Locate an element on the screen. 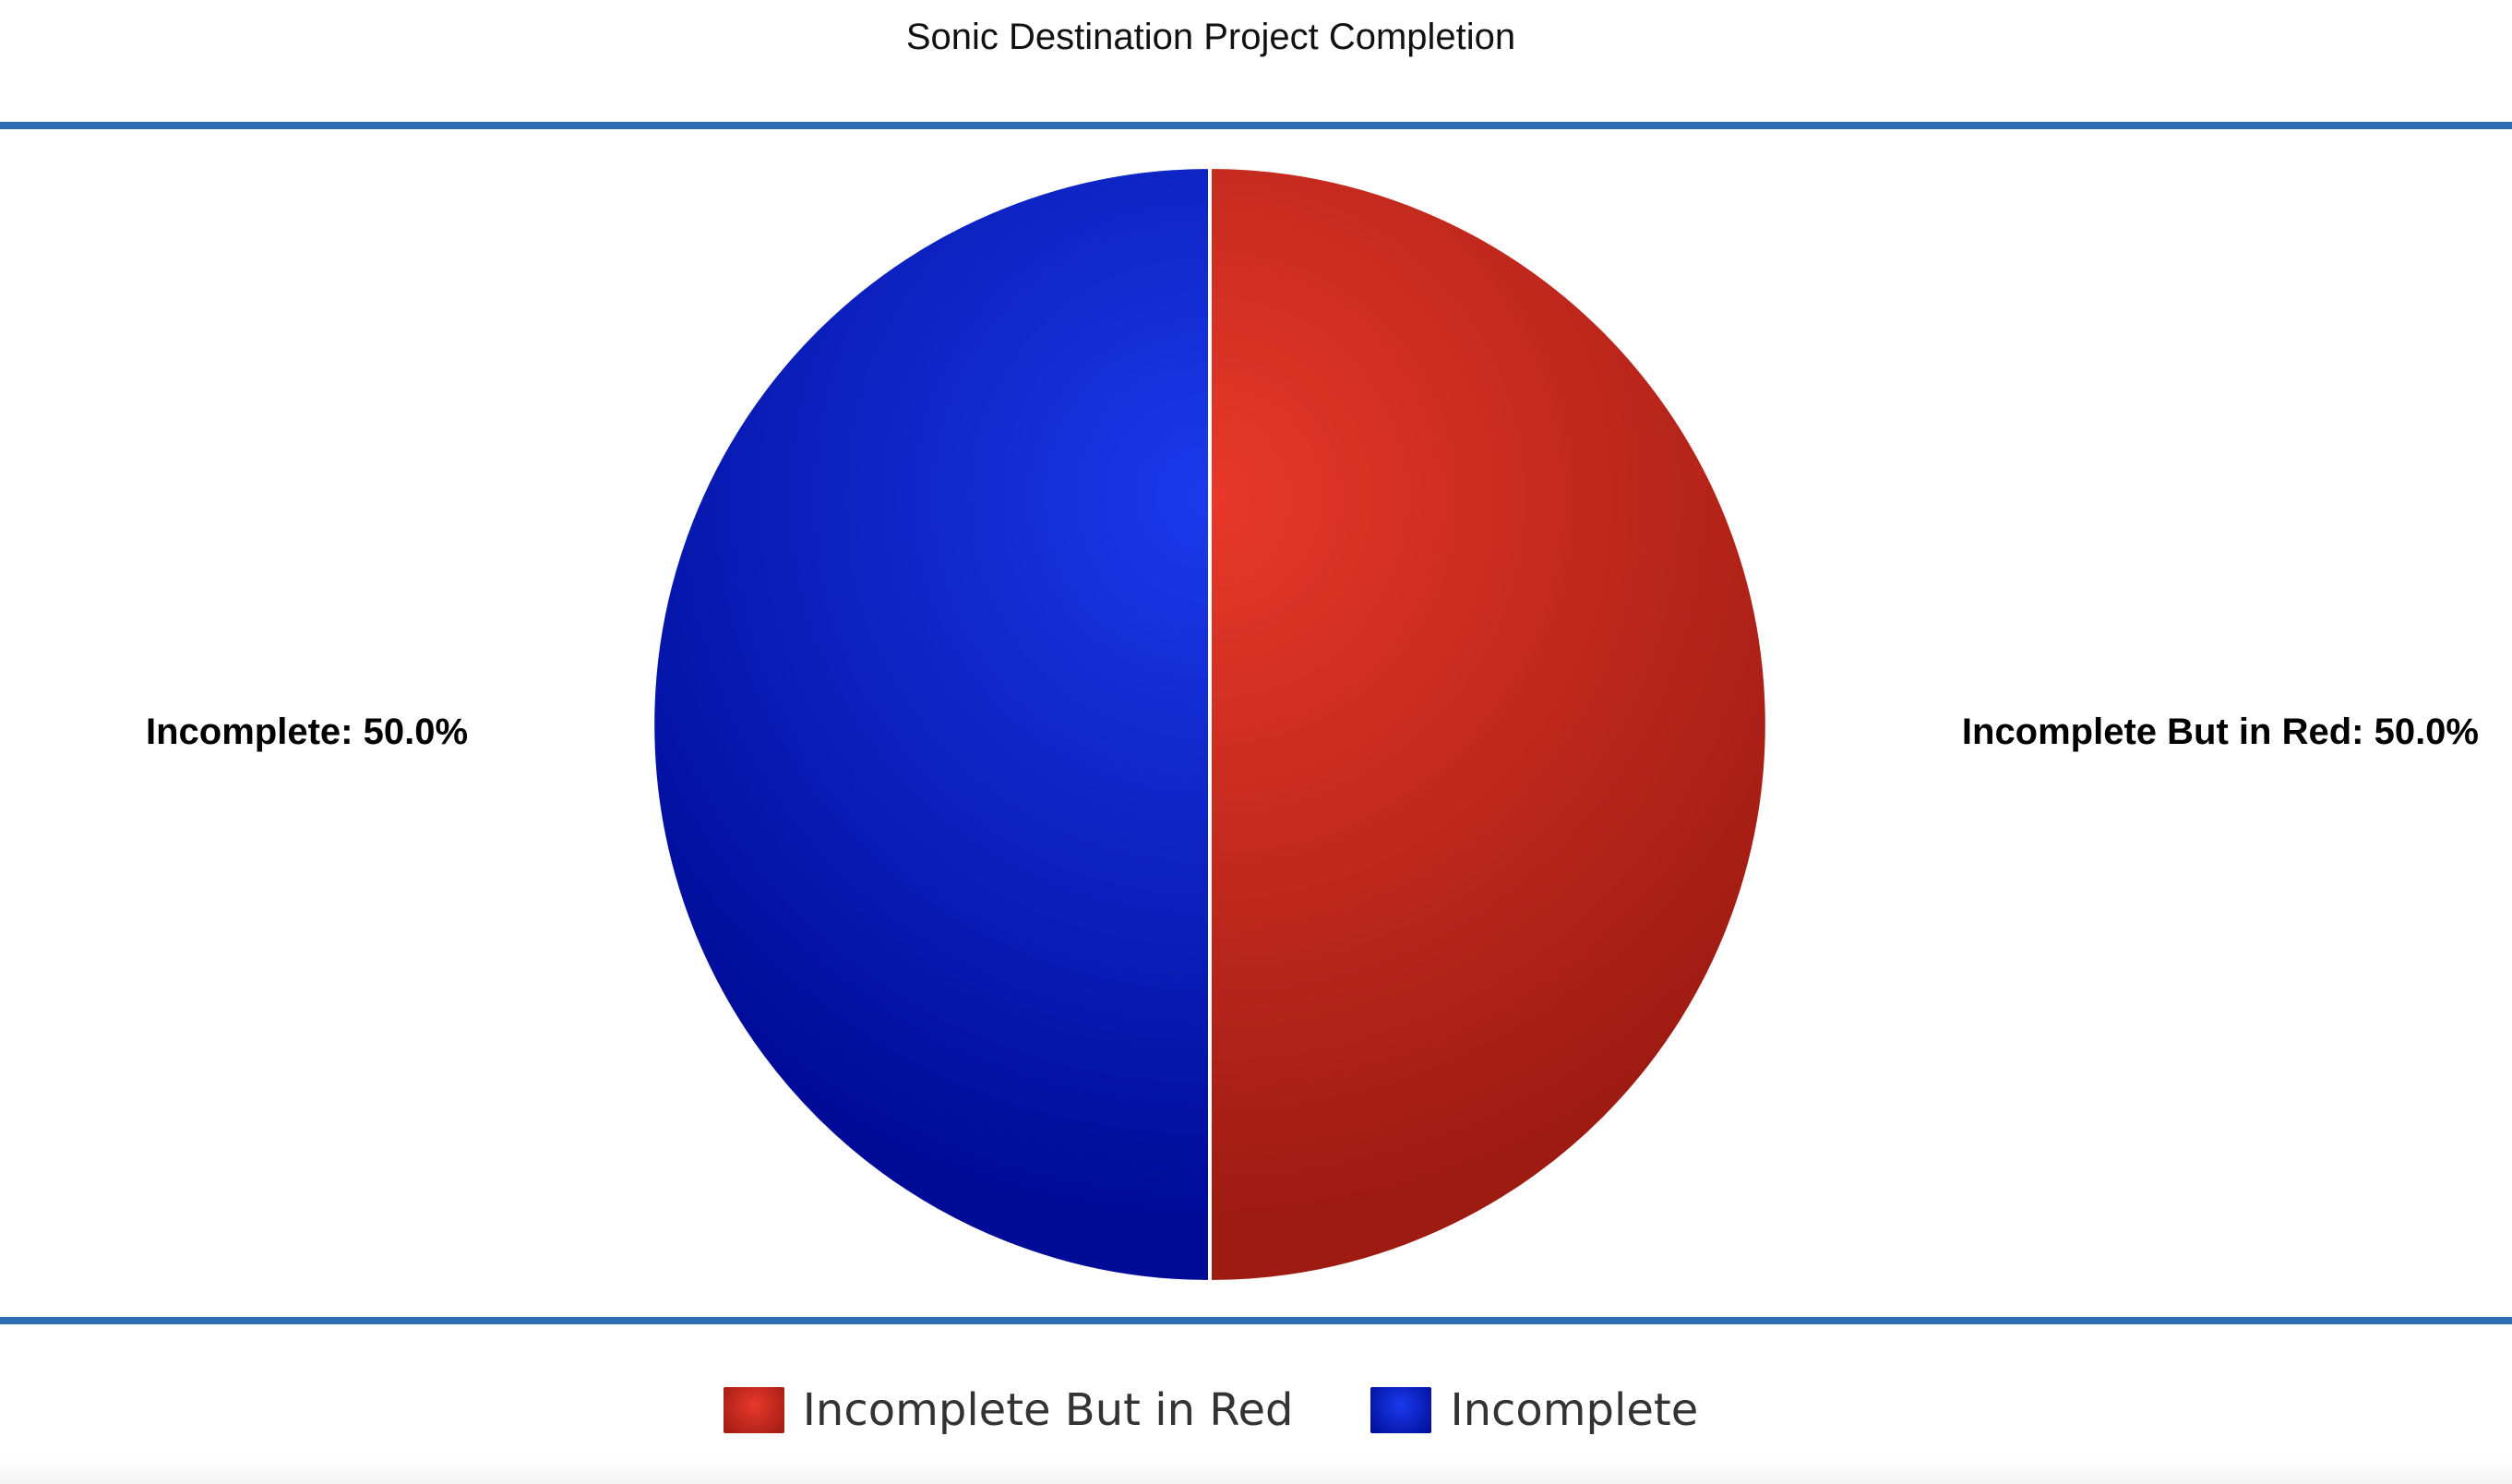  data-label-incomplete-but-in-red: Incomplete But in Red: 50.0% is located at coordinates (2220, 732).